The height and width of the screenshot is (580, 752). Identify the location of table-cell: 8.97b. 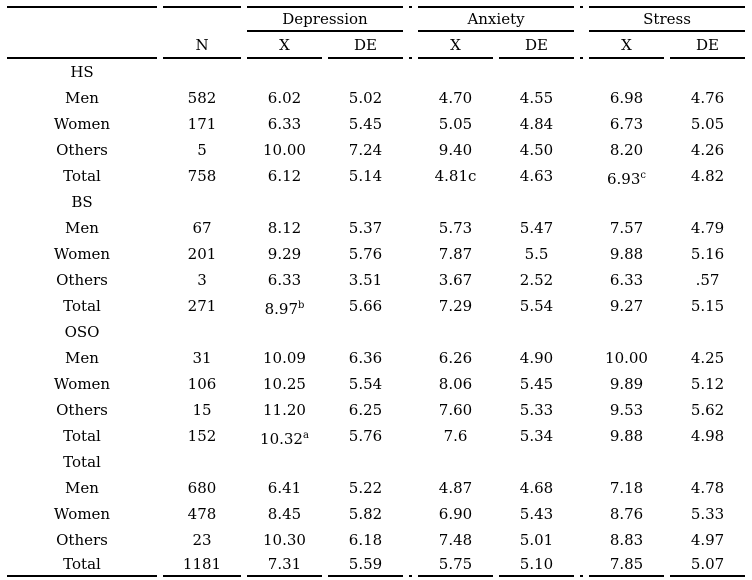
(284, 306).